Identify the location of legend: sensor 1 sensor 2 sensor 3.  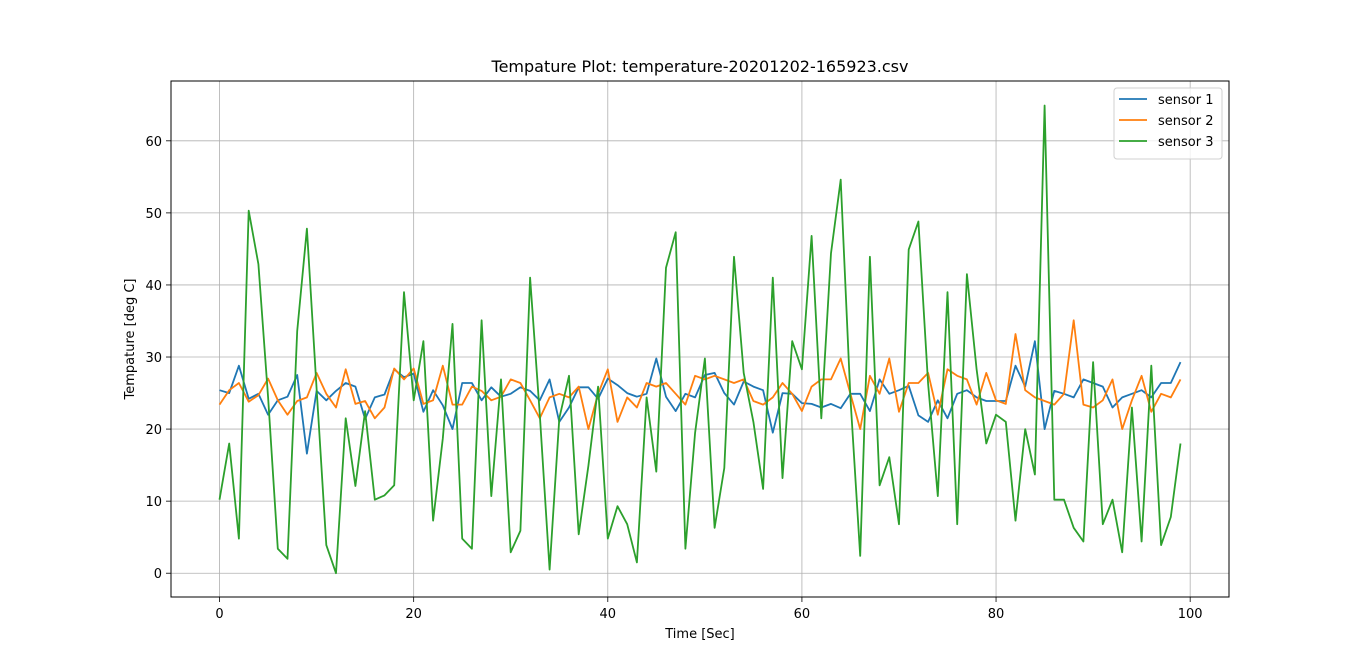
(1168, 123).